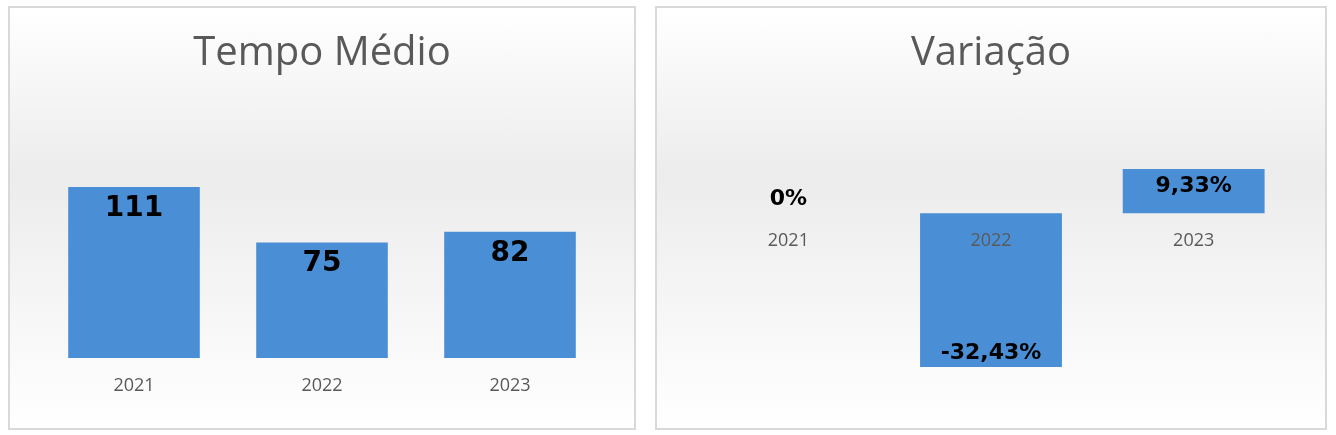 This screenshot has height=435, width=1336. Describe the element at coordinates (1193, 184) in the screenshot. I see `data-label: 9,33%` at that location.